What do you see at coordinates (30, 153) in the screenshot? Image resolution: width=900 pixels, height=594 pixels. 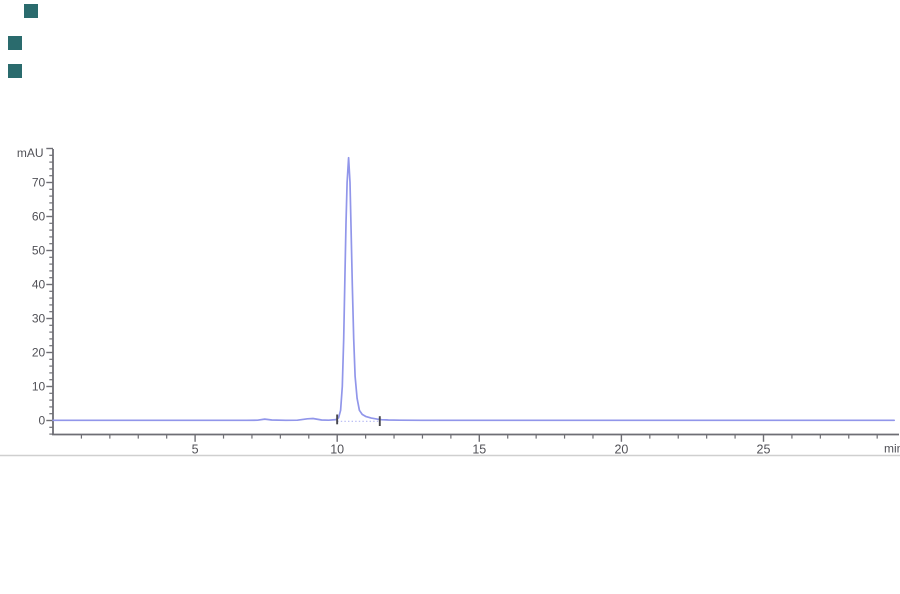 I see `y-axis-unit-label: mAU` at bounding box center [30, 153].